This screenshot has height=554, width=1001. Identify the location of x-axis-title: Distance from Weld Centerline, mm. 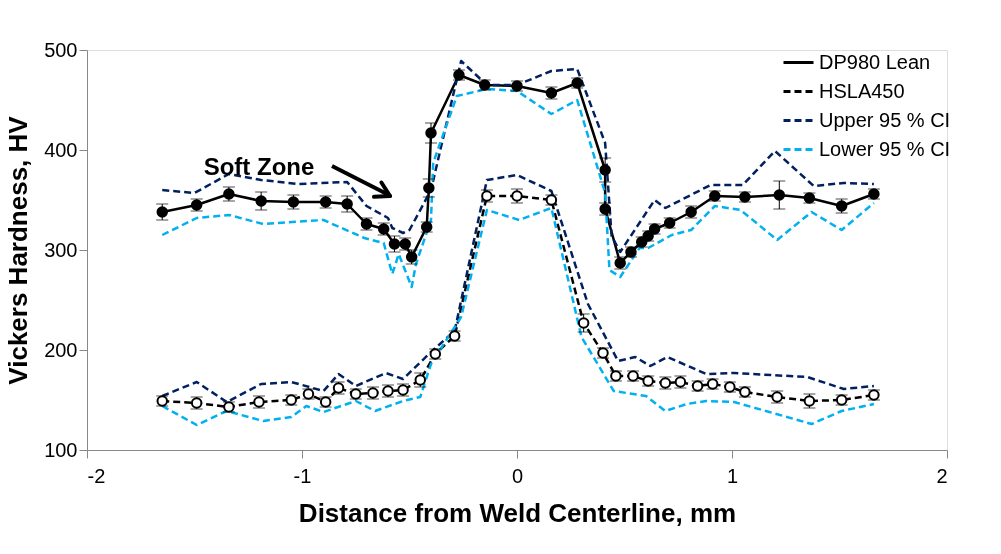
(517, 512).